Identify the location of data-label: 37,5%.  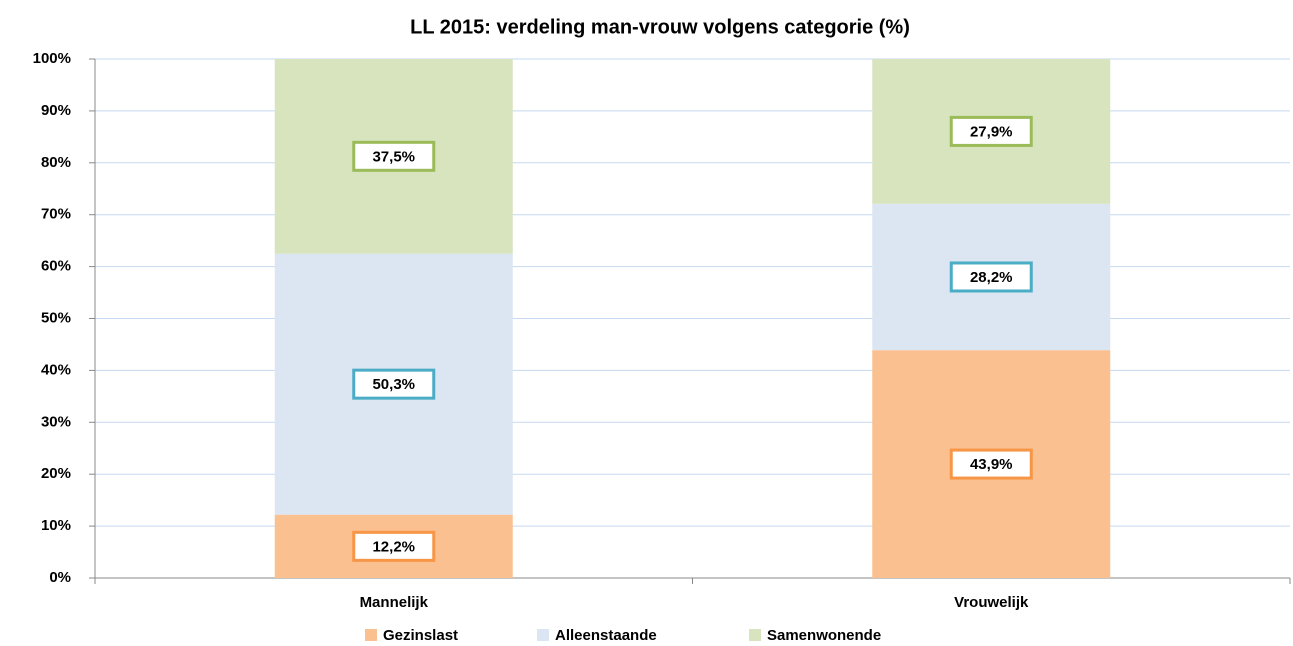
(393, 156).